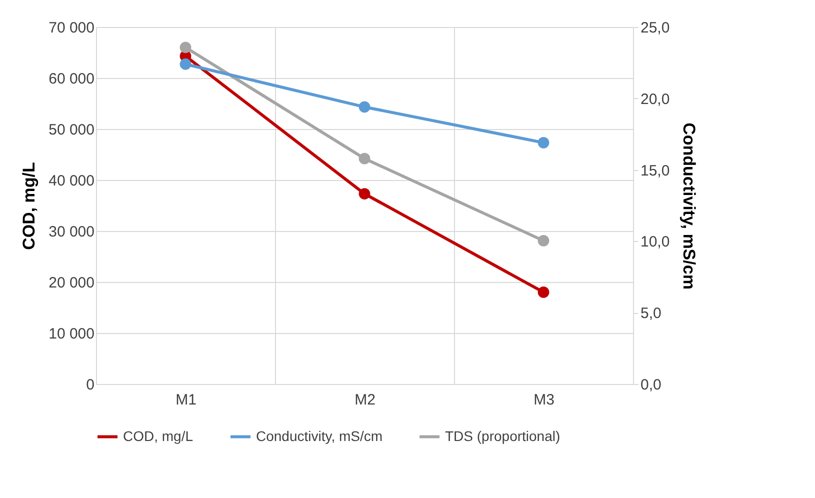  I want to click on x-tick-label: M3, so click(544, 400).